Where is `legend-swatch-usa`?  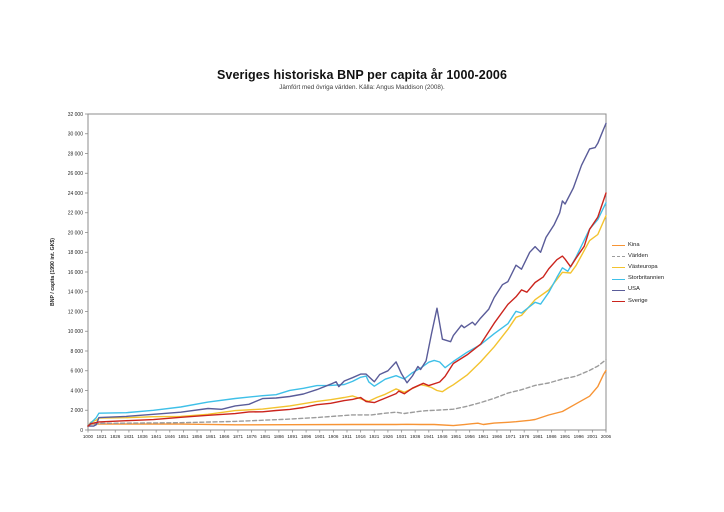
legend-swatch-usa is located at coordinates (618, 290).